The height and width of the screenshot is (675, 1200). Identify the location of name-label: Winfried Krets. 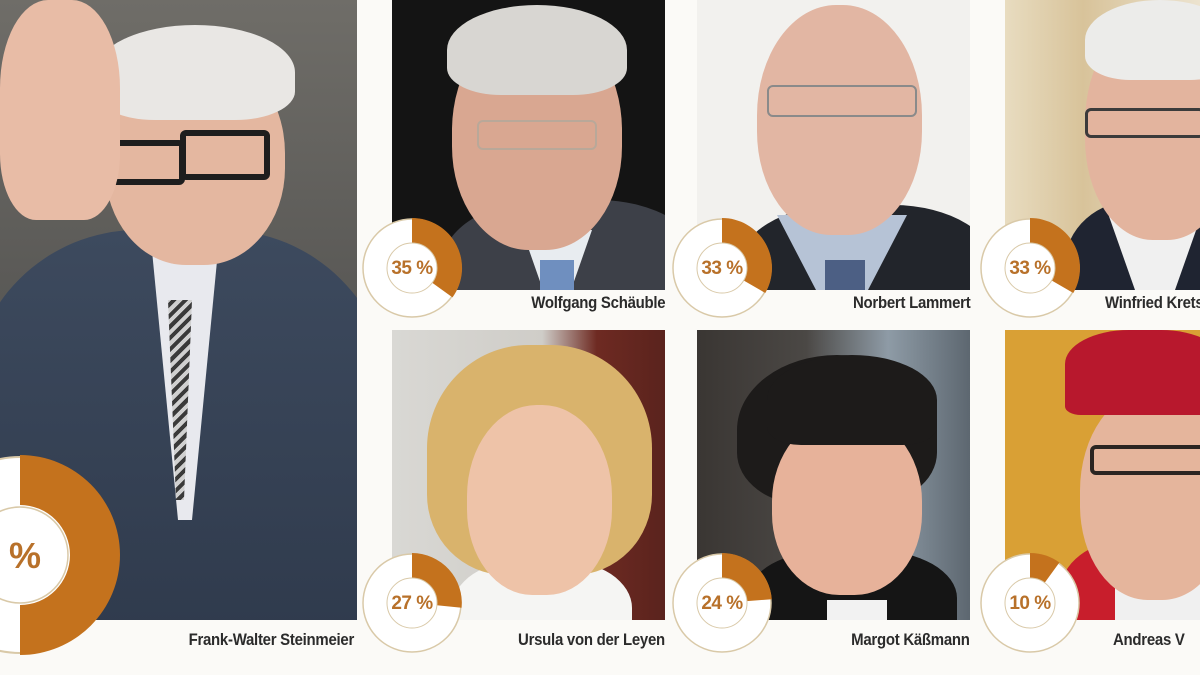
(1152, 302).